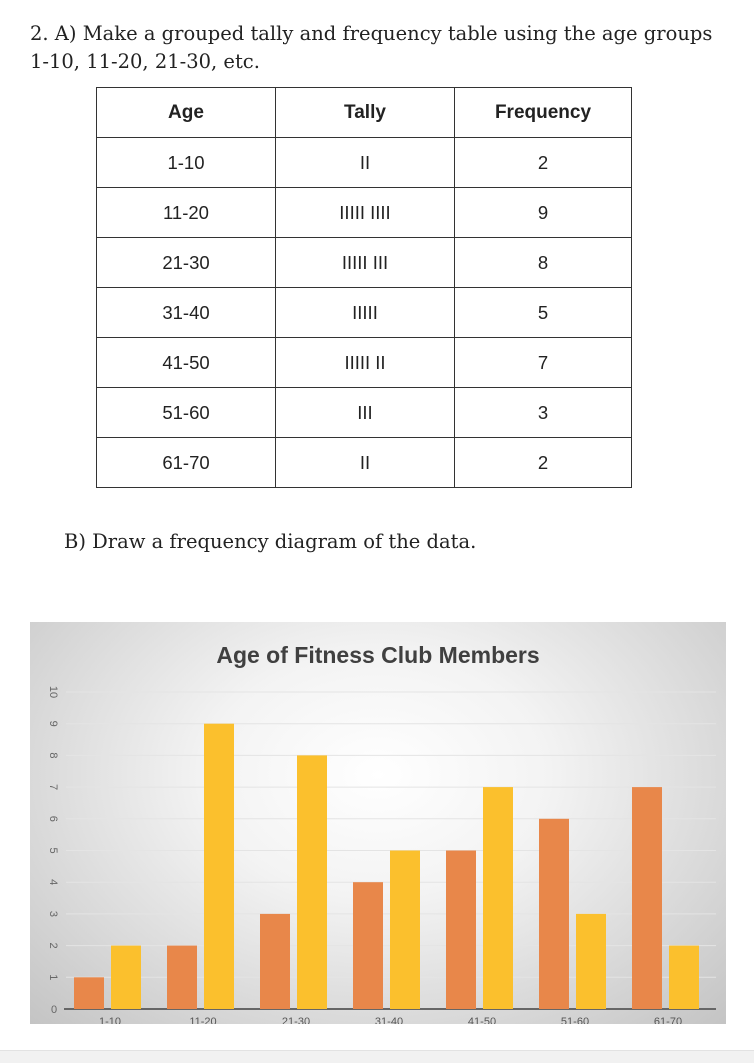  I want to click on y-tick-label: 5, so click(53, 850).